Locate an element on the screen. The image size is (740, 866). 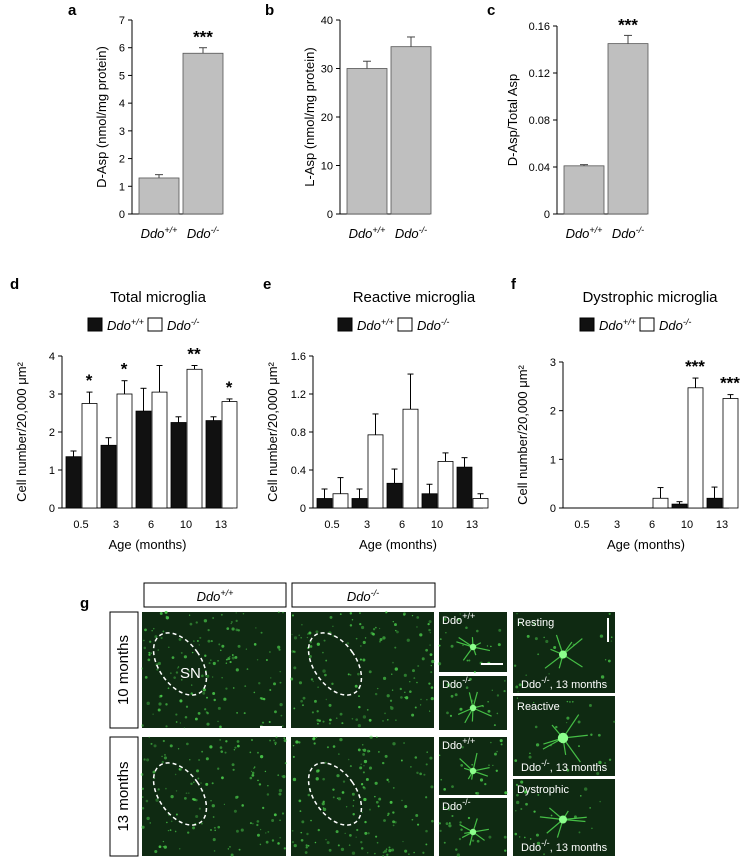
y-tick-label: 40 is located at coordinates (327, 21).